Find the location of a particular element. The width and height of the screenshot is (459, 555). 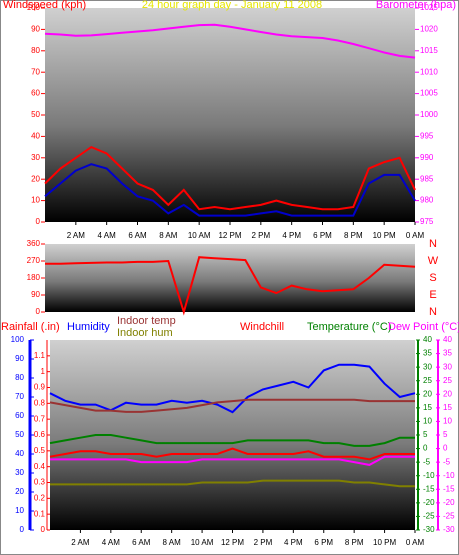

tick-label: -15 is located at coordinates (429, 488).